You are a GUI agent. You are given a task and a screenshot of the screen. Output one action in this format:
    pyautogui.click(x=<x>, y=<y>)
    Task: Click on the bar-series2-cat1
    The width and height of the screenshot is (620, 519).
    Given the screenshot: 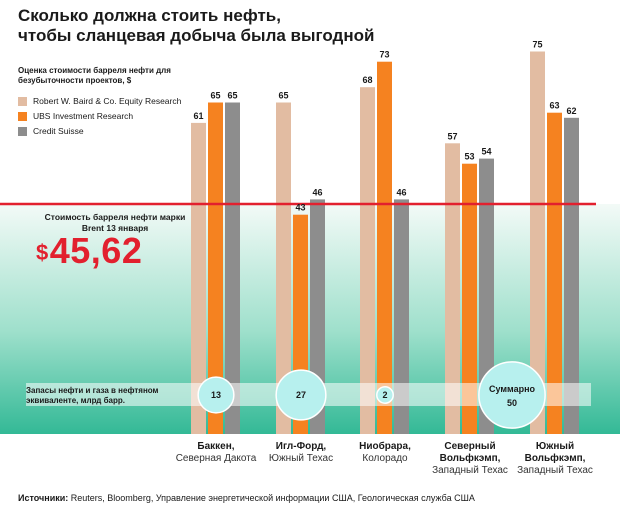 What is the action you would take?
    pyautogui.click(x=215, y=268)
    